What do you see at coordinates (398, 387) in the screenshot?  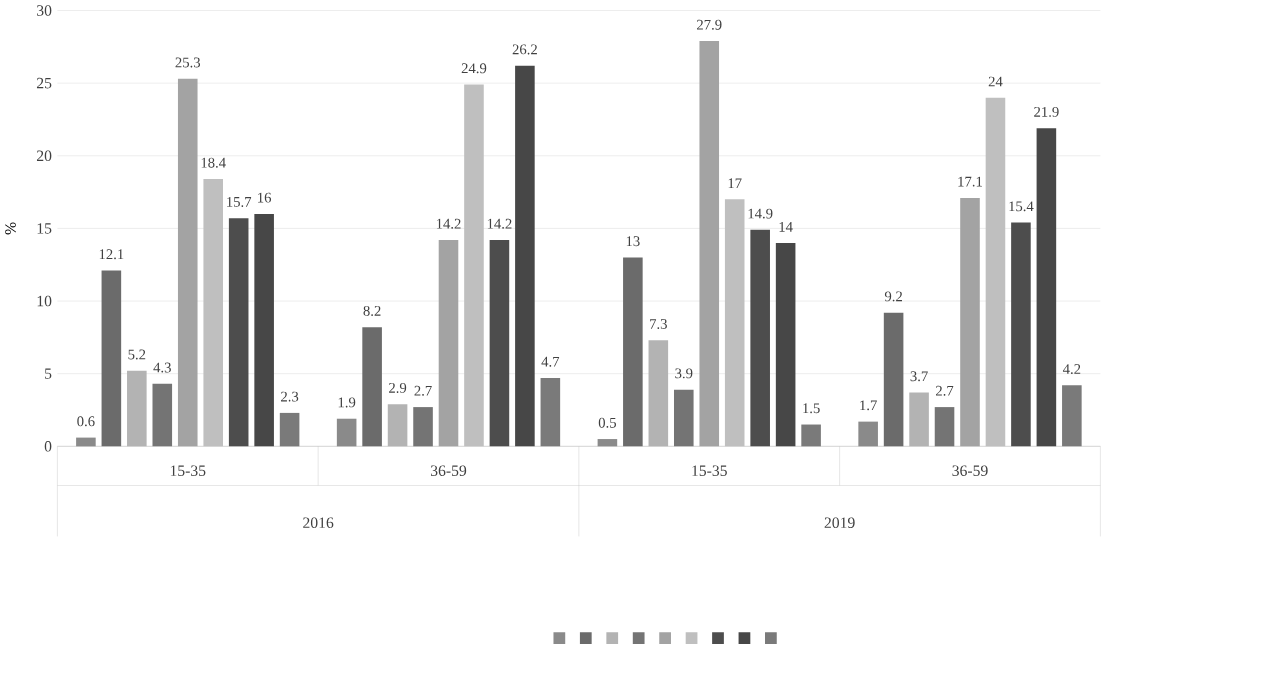 I see `data-label: 2.9` at bounding box center [398, 387].